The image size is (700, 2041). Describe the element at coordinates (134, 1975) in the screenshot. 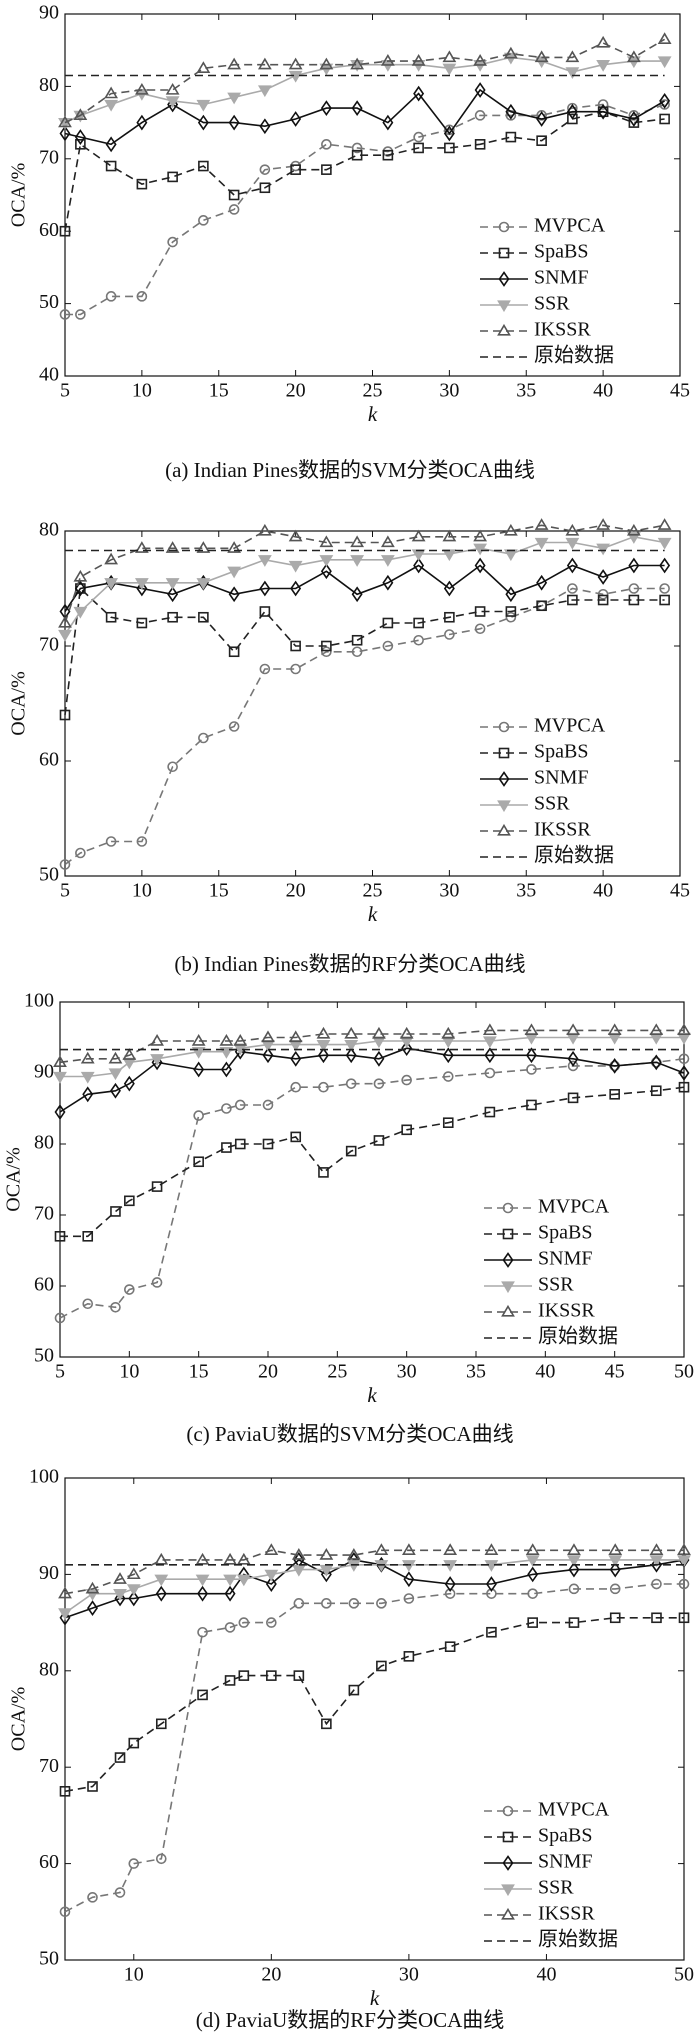

I see `x-tick-label: 10` at that location.